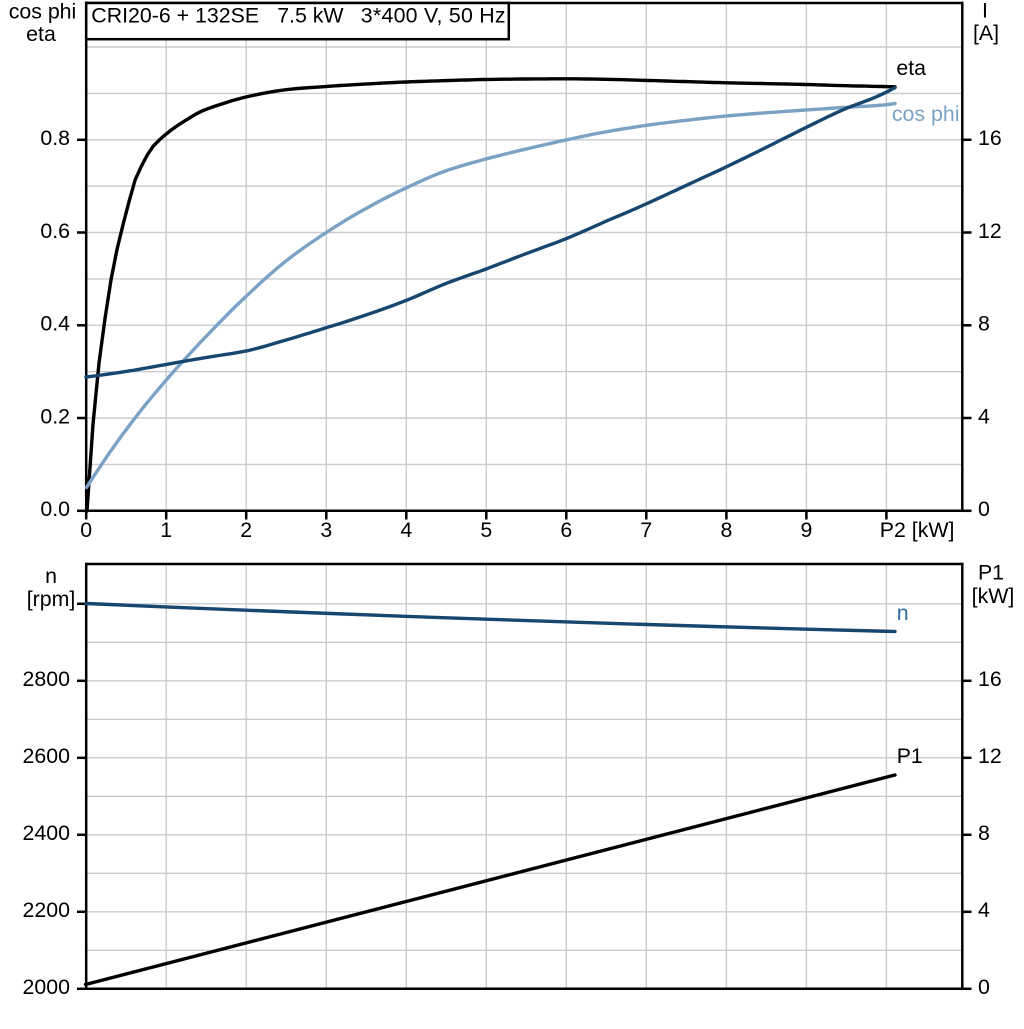 This screenshot has width=1024, height=1029. Describe the element at coordinates (326, 530) in the screenshot. I see `svg-text: 3` at that location.